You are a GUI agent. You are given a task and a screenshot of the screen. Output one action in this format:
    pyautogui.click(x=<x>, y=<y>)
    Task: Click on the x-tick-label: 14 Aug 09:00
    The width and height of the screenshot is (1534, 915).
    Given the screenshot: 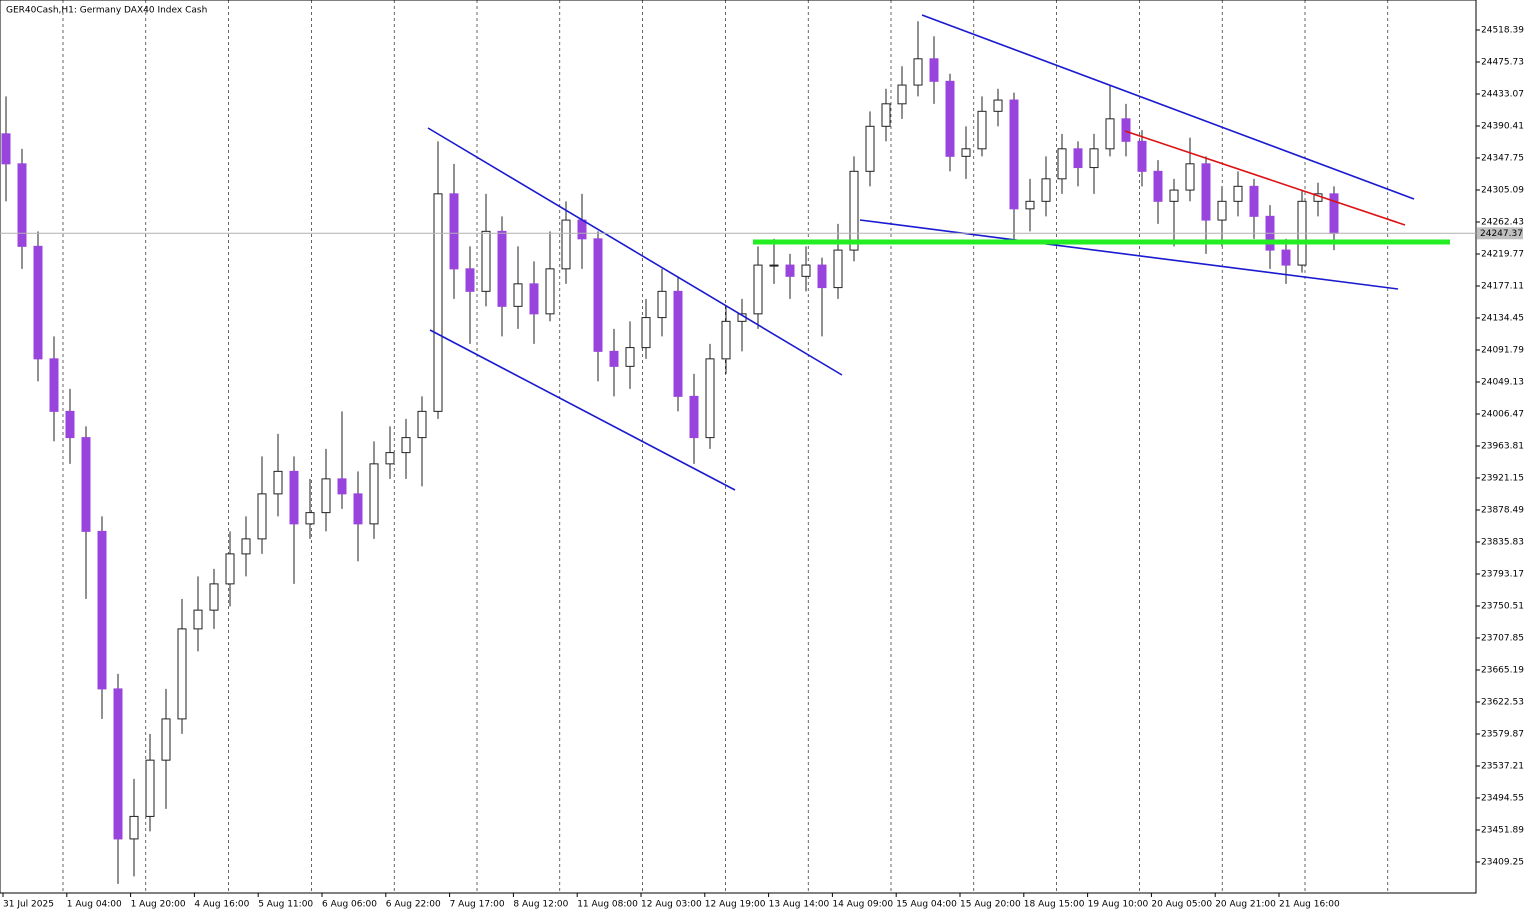 What is the action you would take?
    pyautogui.click(x=862, y=905)
    